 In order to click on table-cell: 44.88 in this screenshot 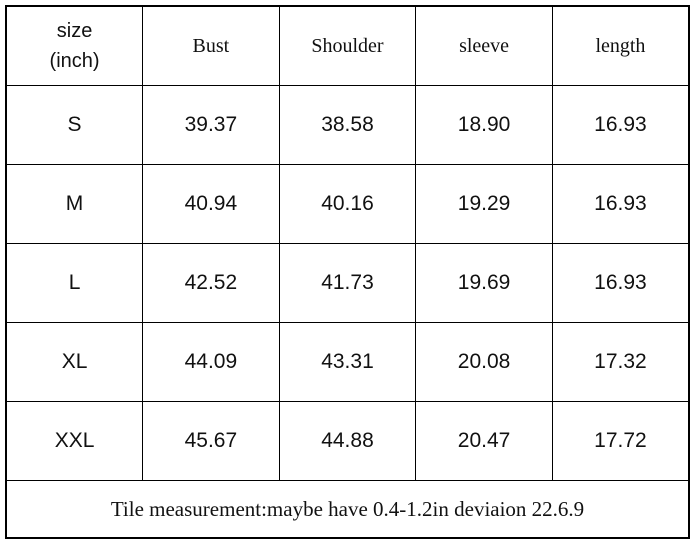, I will do `click(347, 441)`.